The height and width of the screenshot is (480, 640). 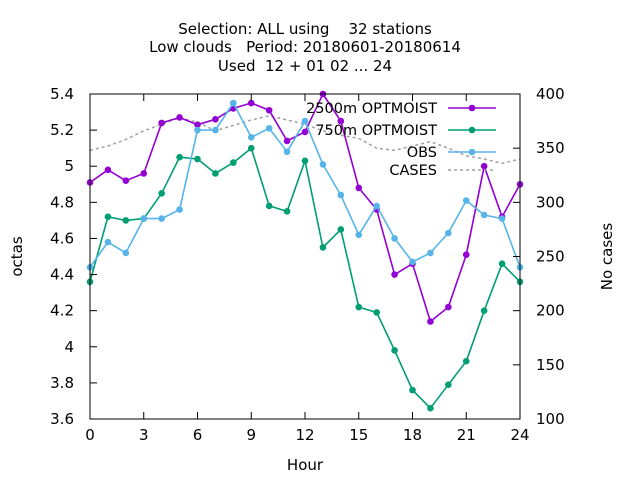 I want to click on y2-tick-label: 250, so click(x=550, y=257).